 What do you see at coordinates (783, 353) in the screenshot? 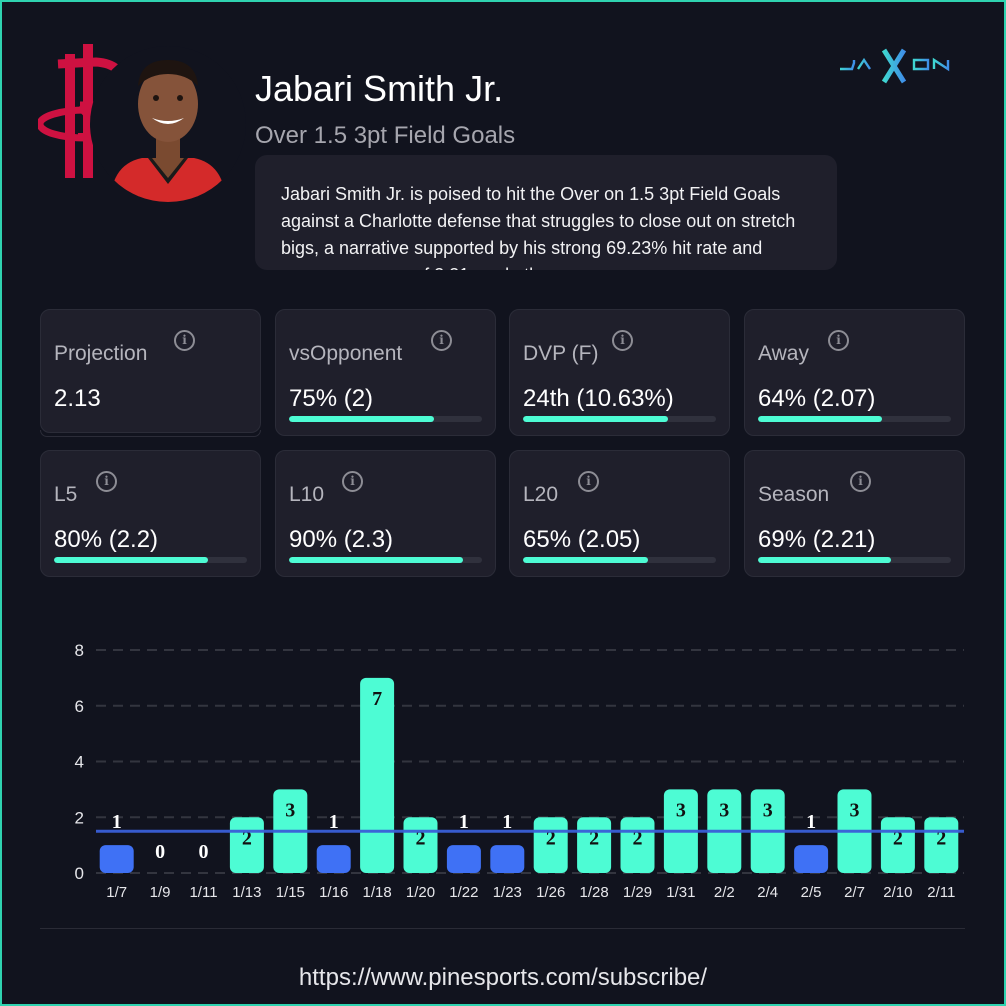
I see `card-label: Away` at bounding box center [783, 353].